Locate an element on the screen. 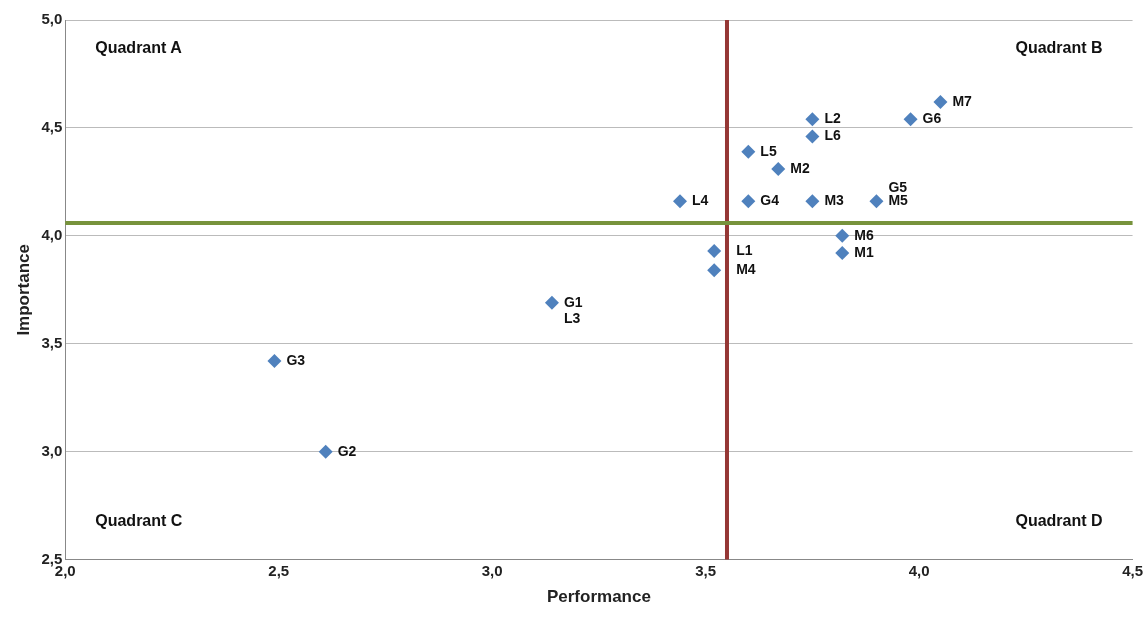 Image resolution: width=1146 pixels, height=617 pixels. y-tick-label: 4,5 is located at coordinates (52, 127).